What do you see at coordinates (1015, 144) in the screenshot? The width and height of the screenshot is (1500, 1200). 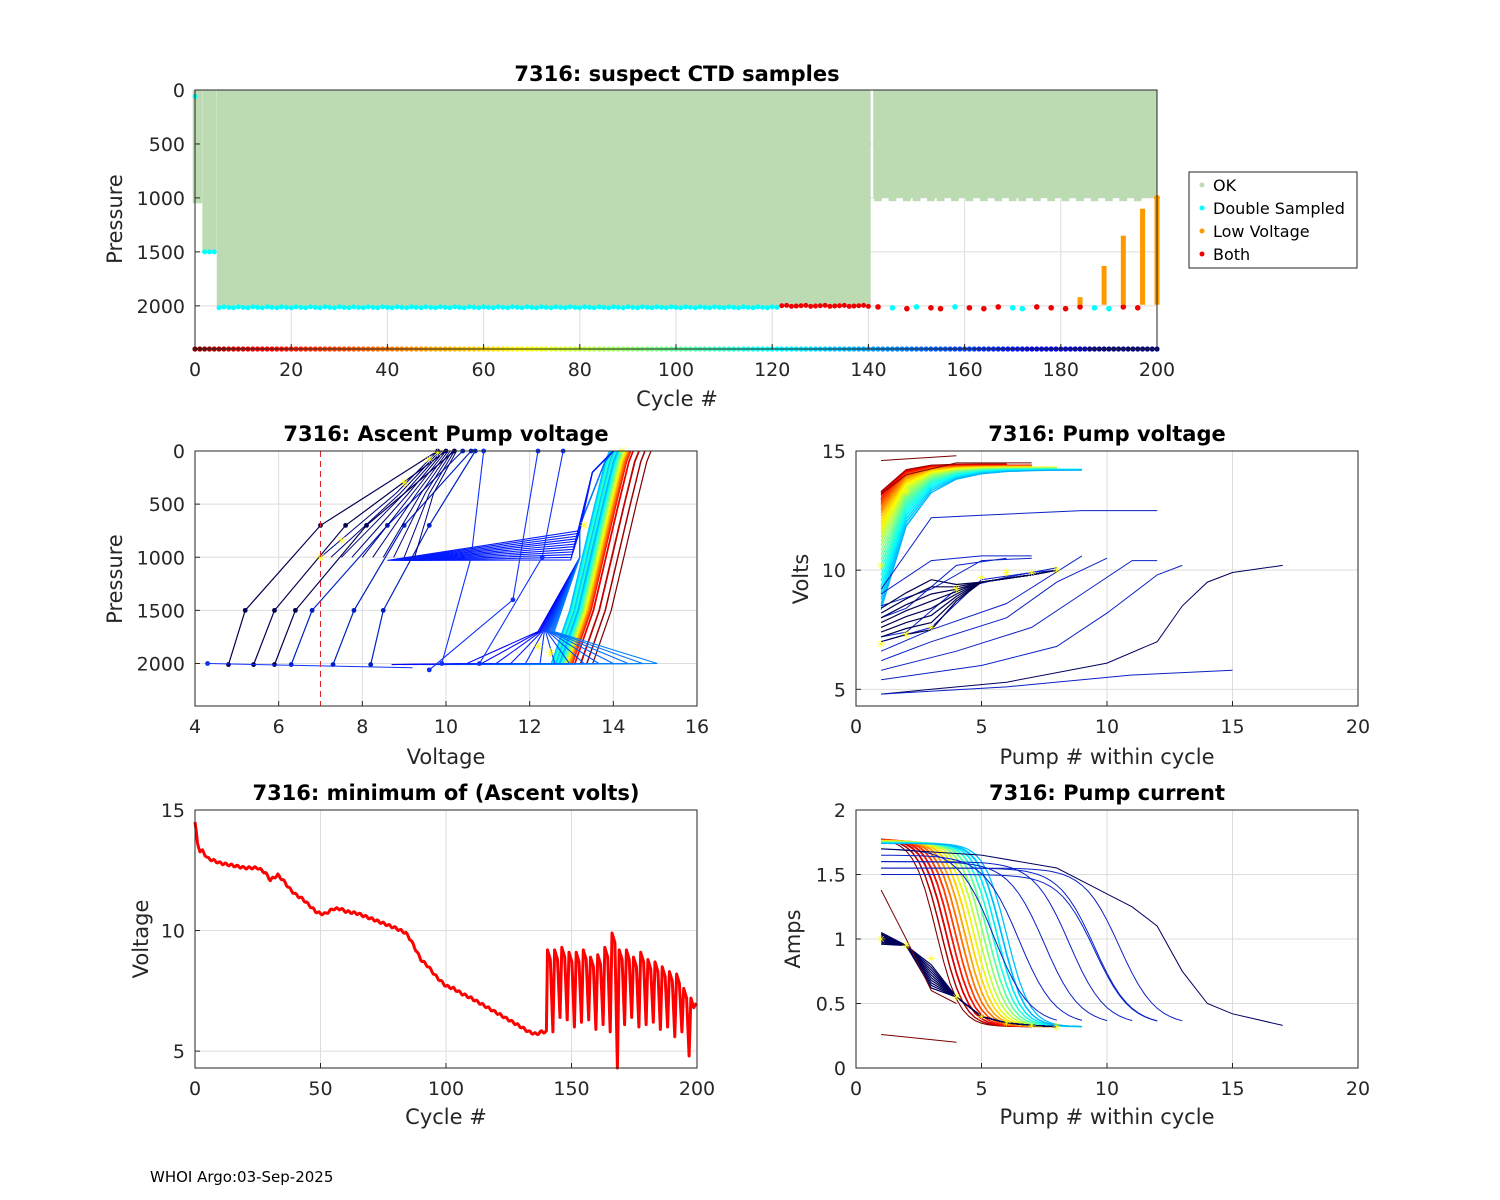 I see `ok-shallow-band` at bounding box center [1015, 144].